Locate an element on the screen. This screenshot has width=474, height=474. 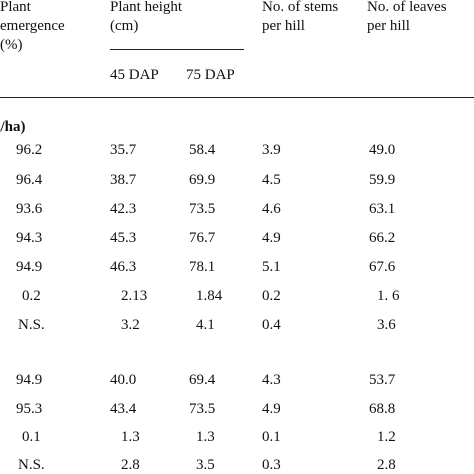
subheader-45-dap: 45 DAP is located at coordinates (134, 75).